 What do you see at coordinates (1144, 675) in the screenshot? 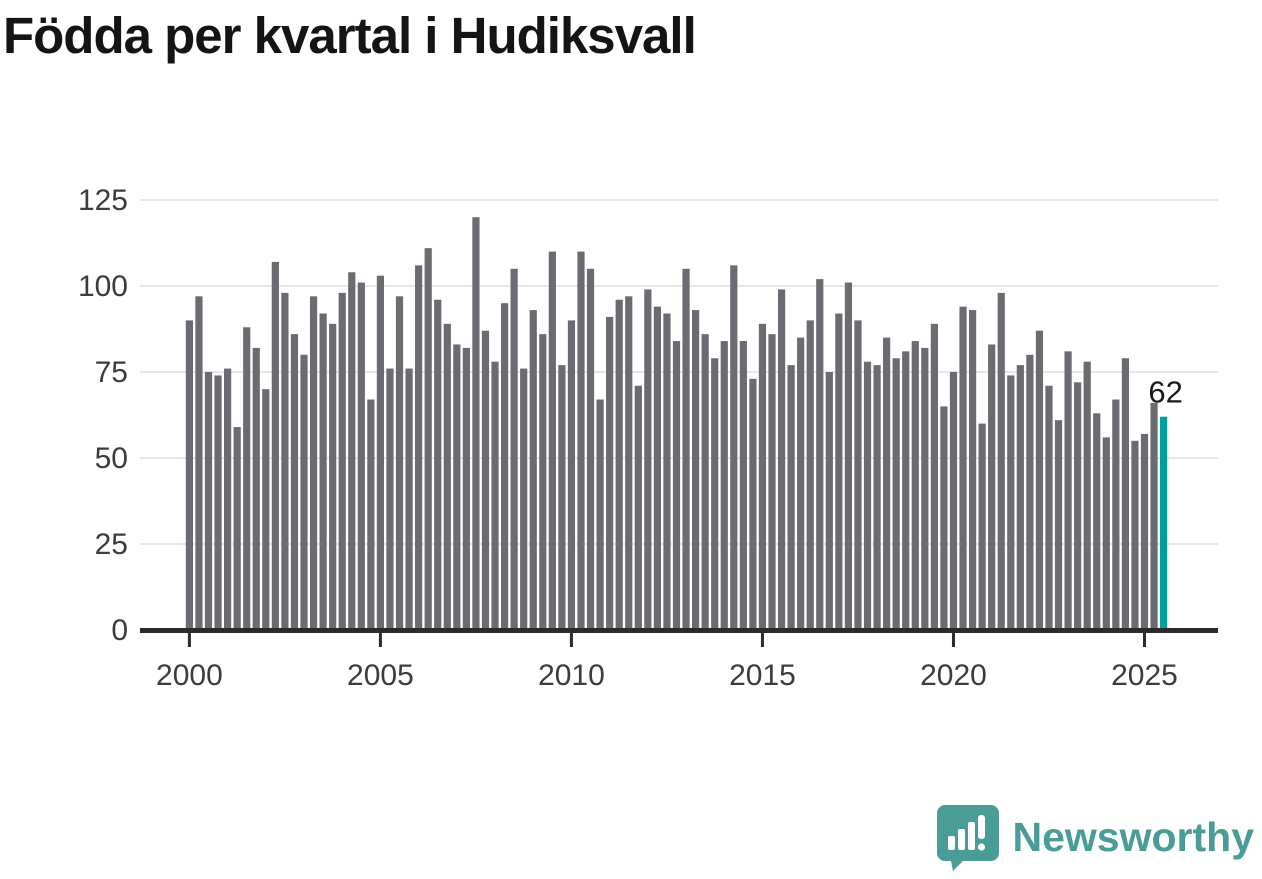
I see `x-axis-tick-label: 2025` at bounding box center [1144, 675].